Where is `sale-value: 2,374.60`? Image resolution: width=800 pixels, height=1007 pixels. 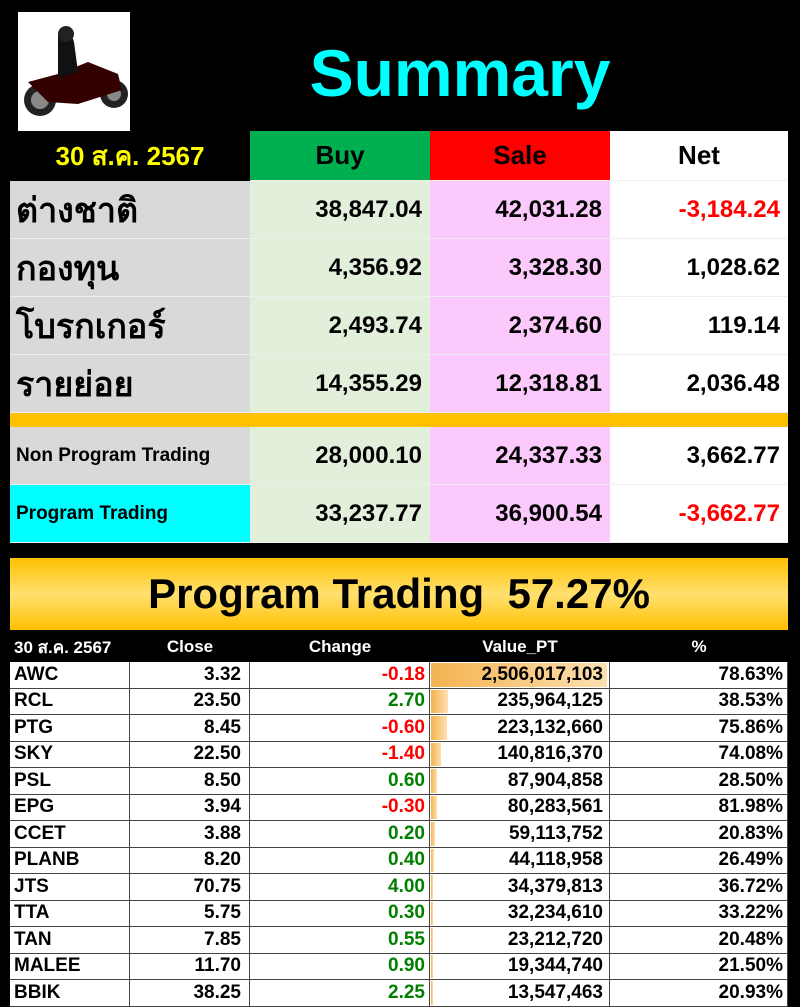
sale-value: 2,374.60 is located at coordinates (520, 326).